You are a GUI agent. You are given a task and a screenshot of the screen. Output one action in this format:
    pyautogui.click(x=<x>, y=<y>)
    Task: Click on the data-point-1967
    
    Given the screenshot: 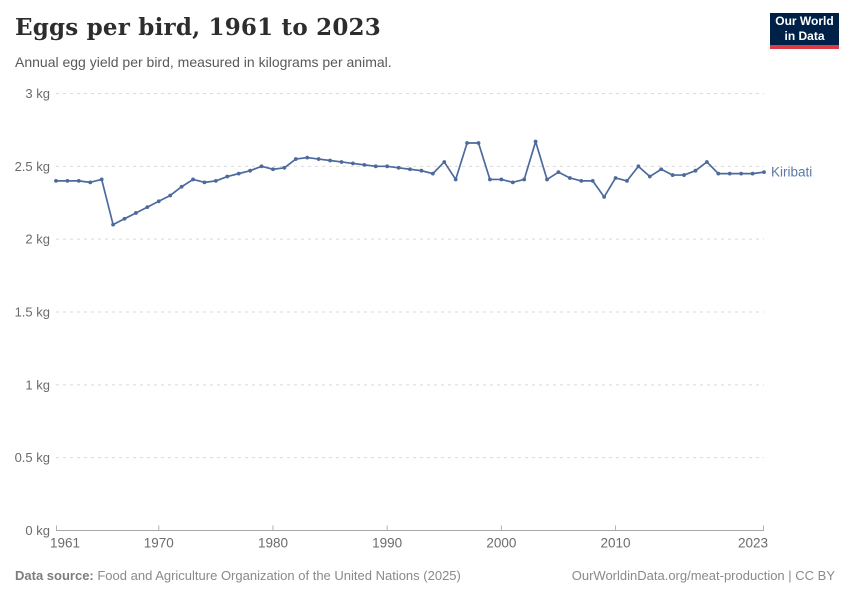 What is the action you would take?
    pyautogui.click(x=124, y=218)
    